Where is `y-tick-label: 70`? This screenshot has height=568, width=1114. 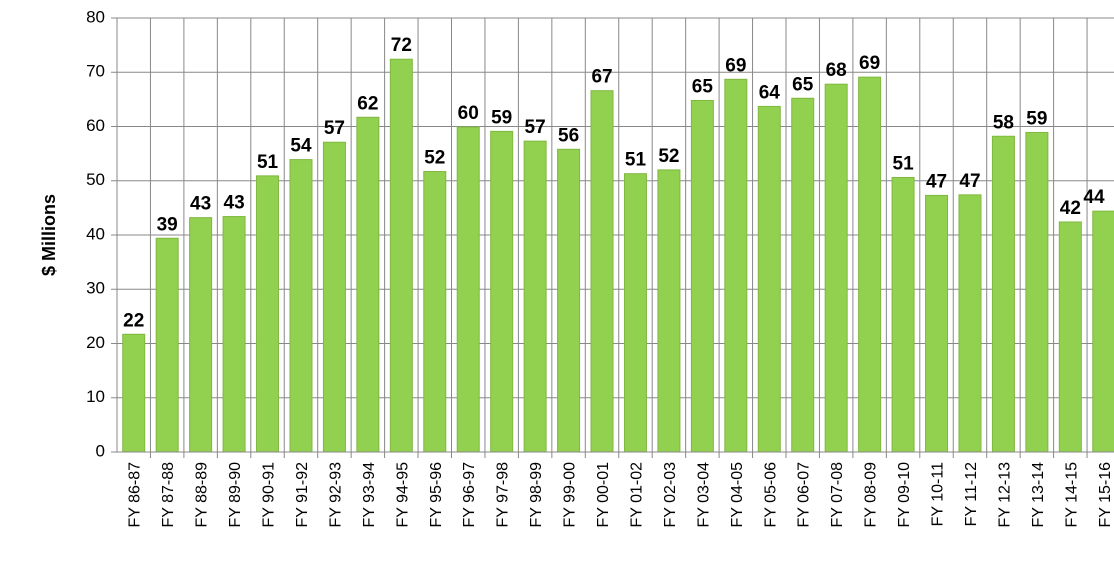
y-tick-label: 70 is located at coordinates (95, 71).